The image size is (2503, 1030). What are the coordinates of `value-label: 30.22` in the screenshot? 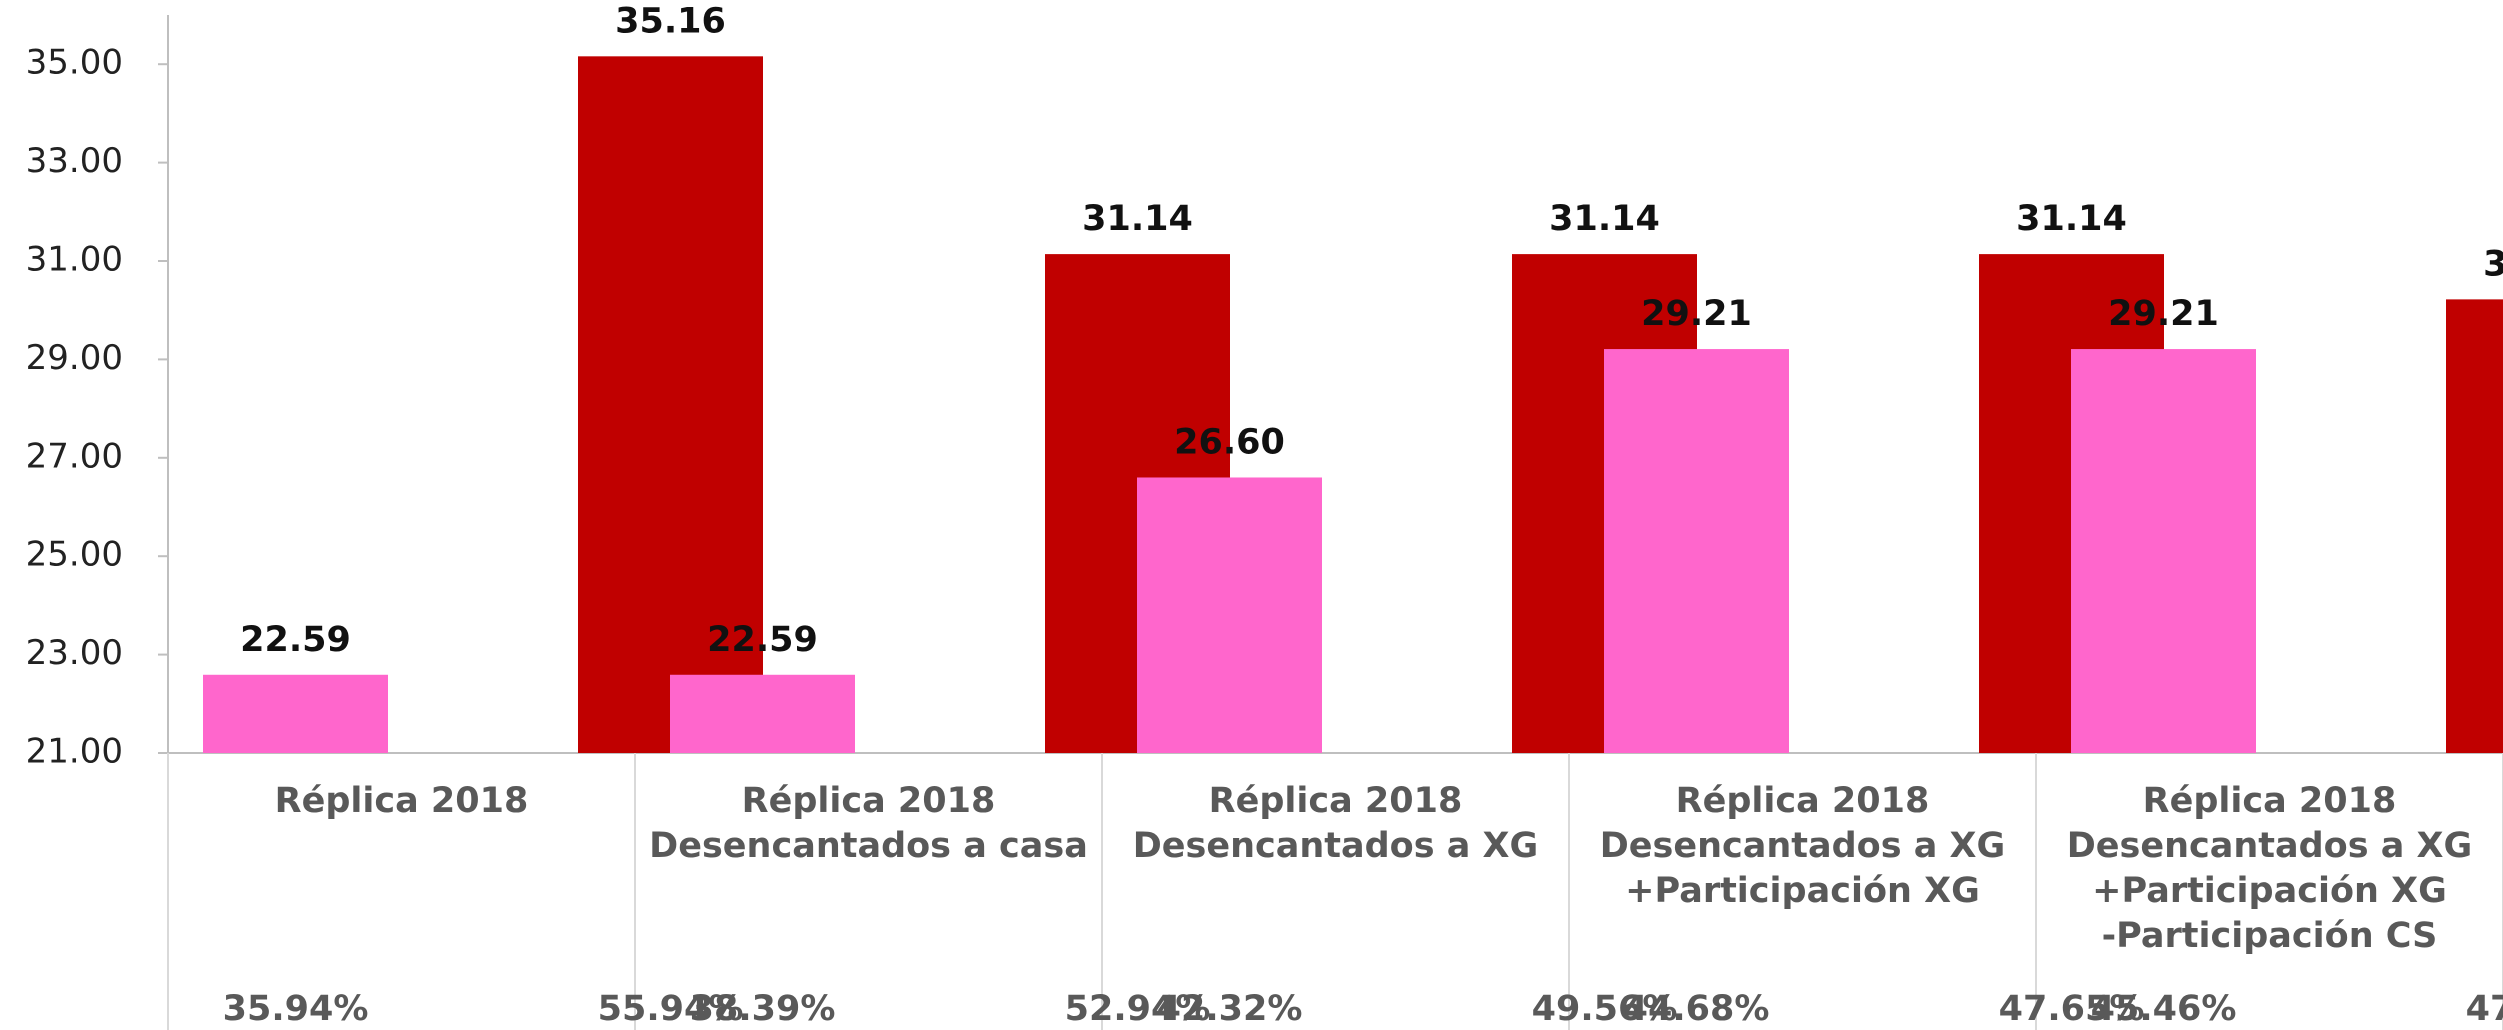 It's located at (2493, 264).